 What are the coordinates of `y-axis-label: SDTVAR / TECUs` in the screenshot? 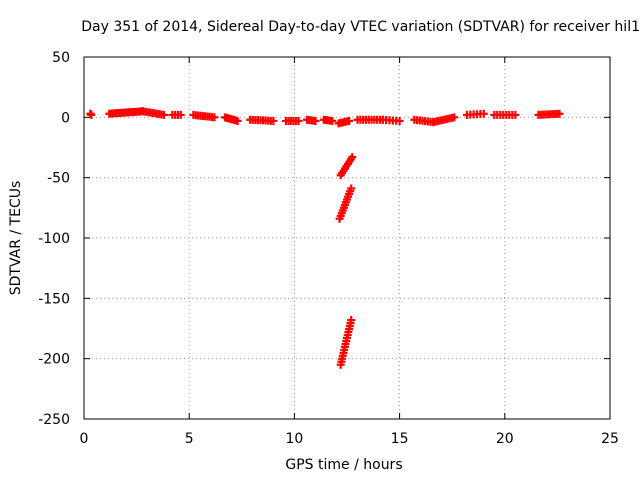 It's located at (16, 238).